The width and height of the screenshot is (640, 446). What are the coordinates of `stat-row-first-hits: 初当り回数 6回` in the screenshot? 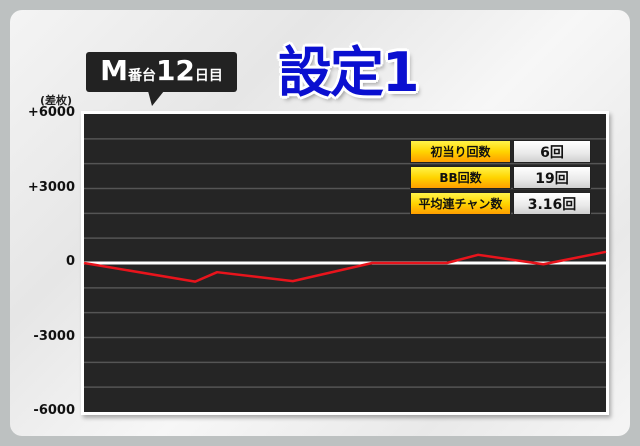 It's located at (500, 151).